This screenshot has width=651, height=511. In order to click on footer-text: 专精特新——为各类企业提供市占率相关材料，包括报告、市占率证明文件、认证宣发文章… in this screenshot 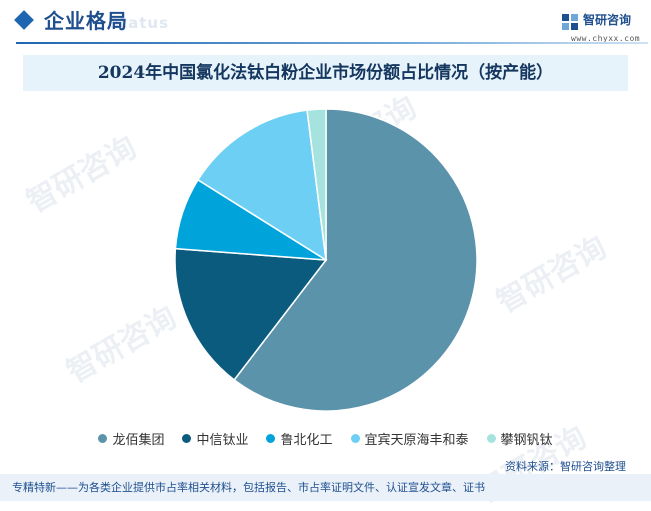, I will do `click(248, 487)`.